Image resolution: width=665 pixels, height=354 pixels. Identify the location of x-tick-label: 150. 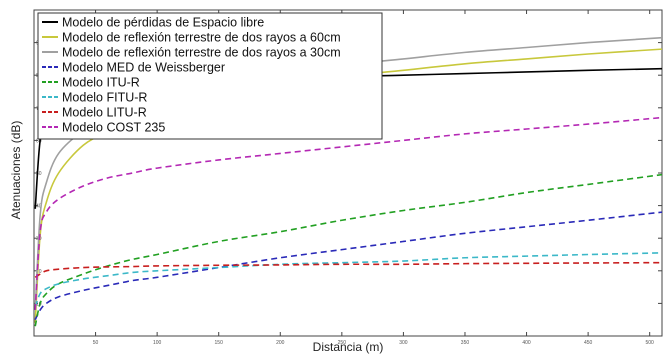
(219, 343).